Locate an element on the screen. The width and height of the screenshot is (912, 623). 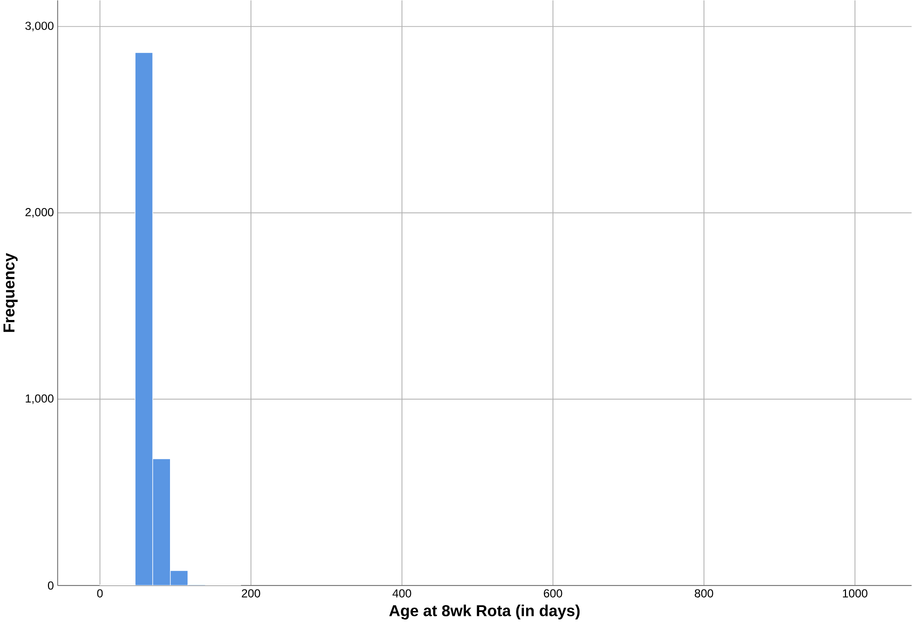
y-tick-label: 0 is located at coordinates (51, 585).